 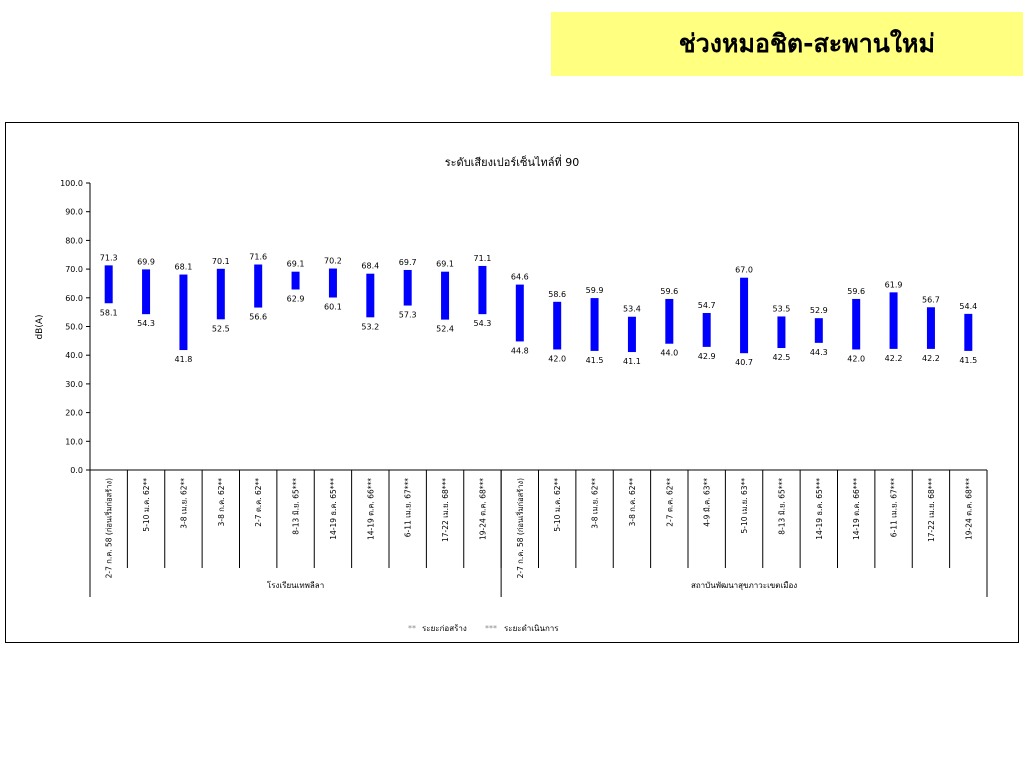 I want to click on min-value-label: 52.5, so click(x=221, y=328).